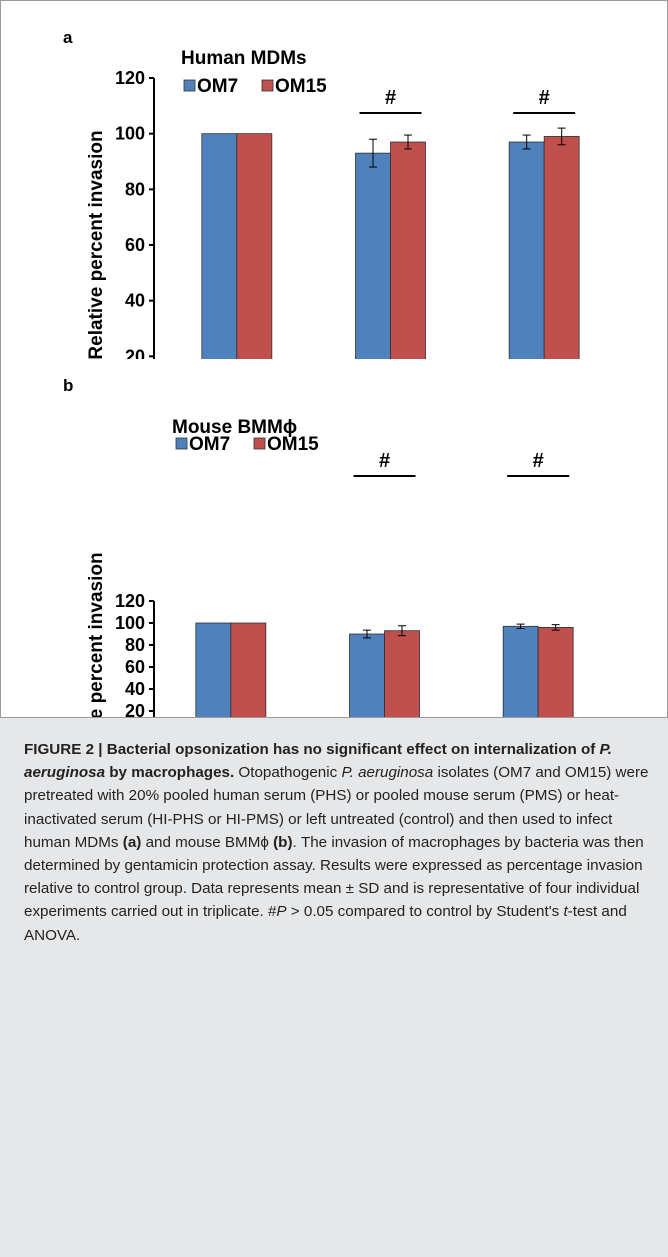 The image size is (668, 1257). What do you see at coordinates (526, 250) in the screenshot?
I see `bar-om7-hi-phs` at bounding box center [526, 250].